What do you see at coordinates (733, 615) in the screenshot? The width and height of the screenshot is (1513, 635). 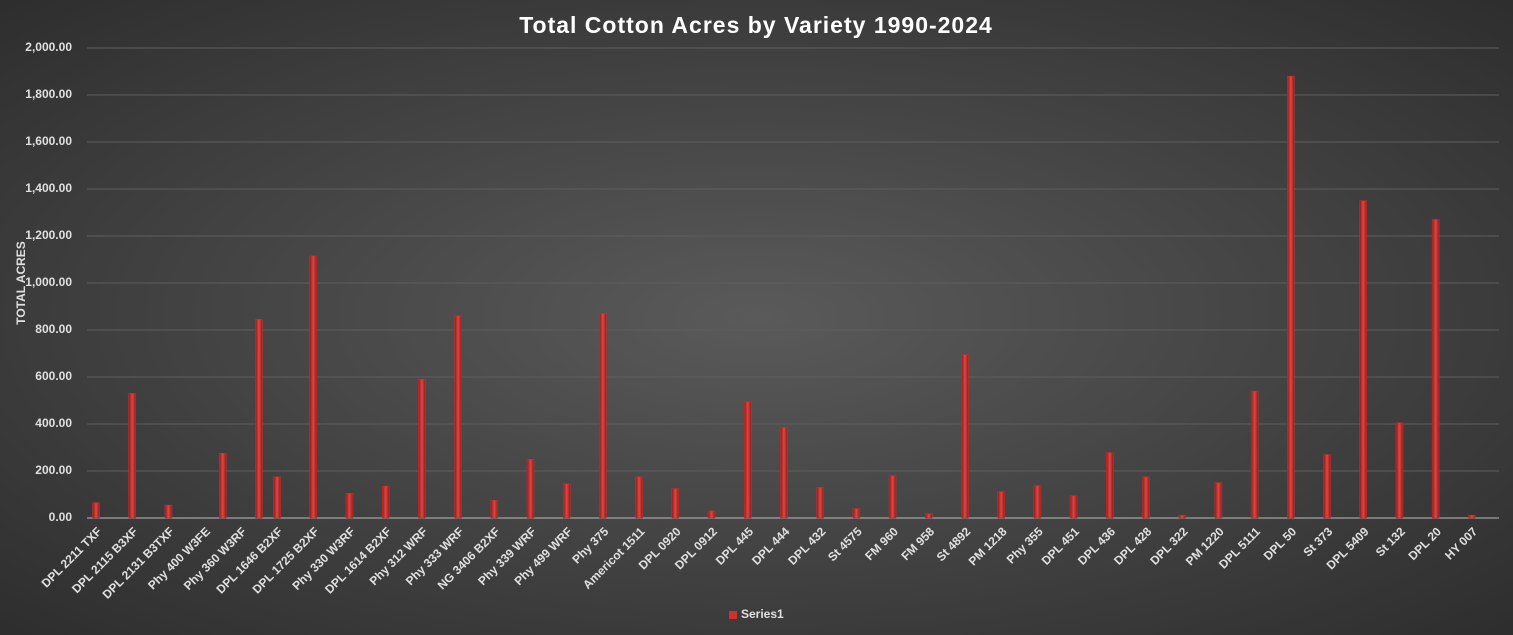 I see `legend-swatch` at bounding box center [733, 615].